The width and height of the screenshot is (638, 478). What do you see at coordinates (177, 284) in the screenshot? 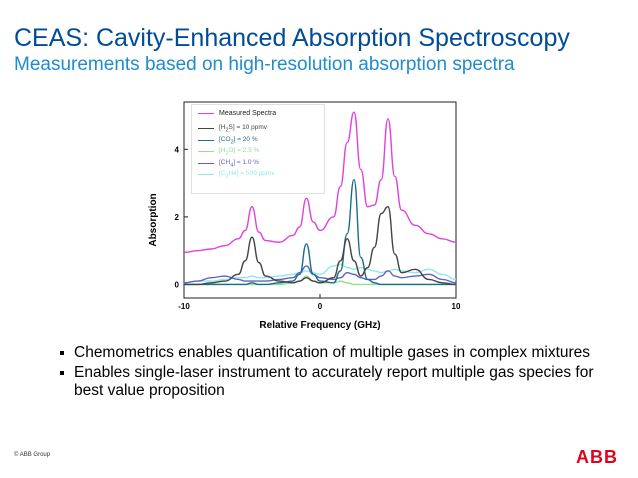
I see `y-tick-label: 0` at bounding box center [177, 284].